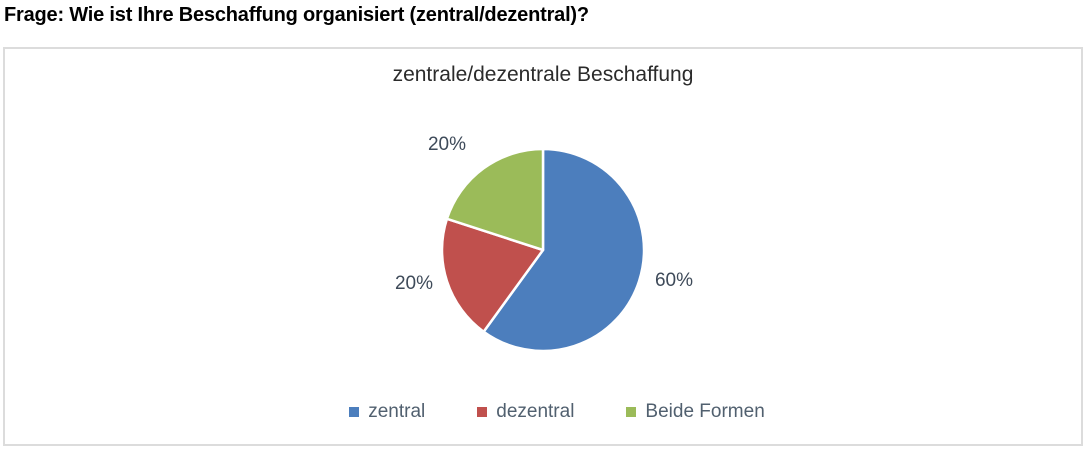  I want to click on legend-label: dezentral, so click(535, 411).